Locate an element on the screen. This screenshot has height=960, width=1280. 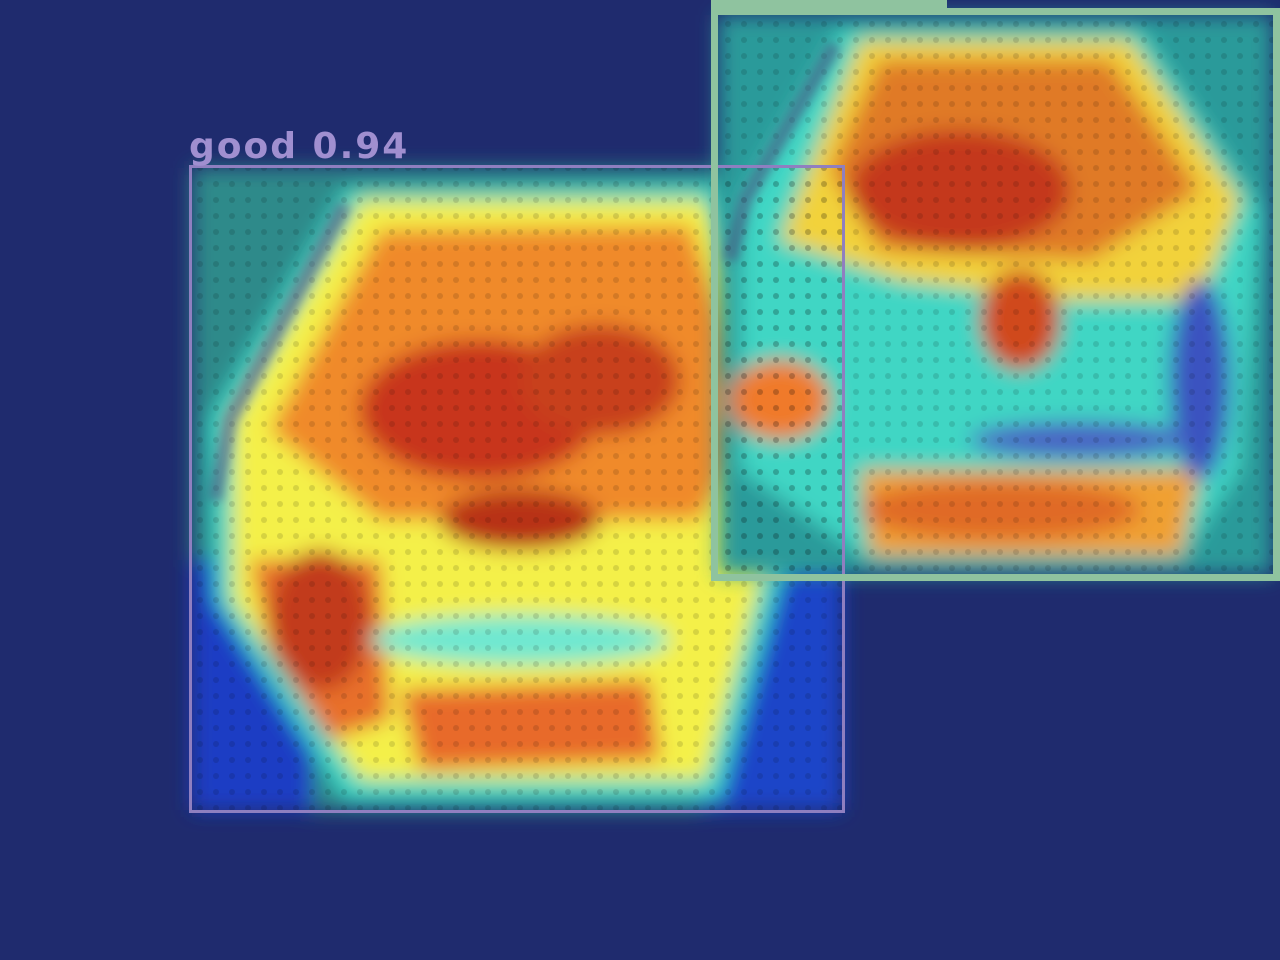
detection-label-good: good 0.94 is located at coordinates (299, 146).